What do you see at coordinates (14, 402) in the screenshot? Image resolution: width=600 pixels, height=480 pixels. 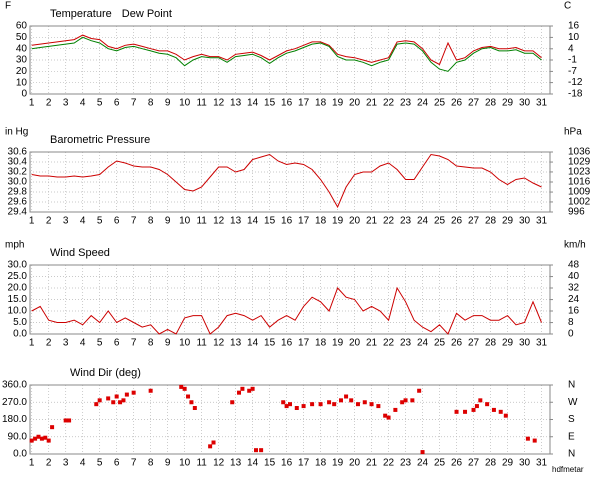 I see `y-tick-label: 270.0` at bounding box center [14, 402].